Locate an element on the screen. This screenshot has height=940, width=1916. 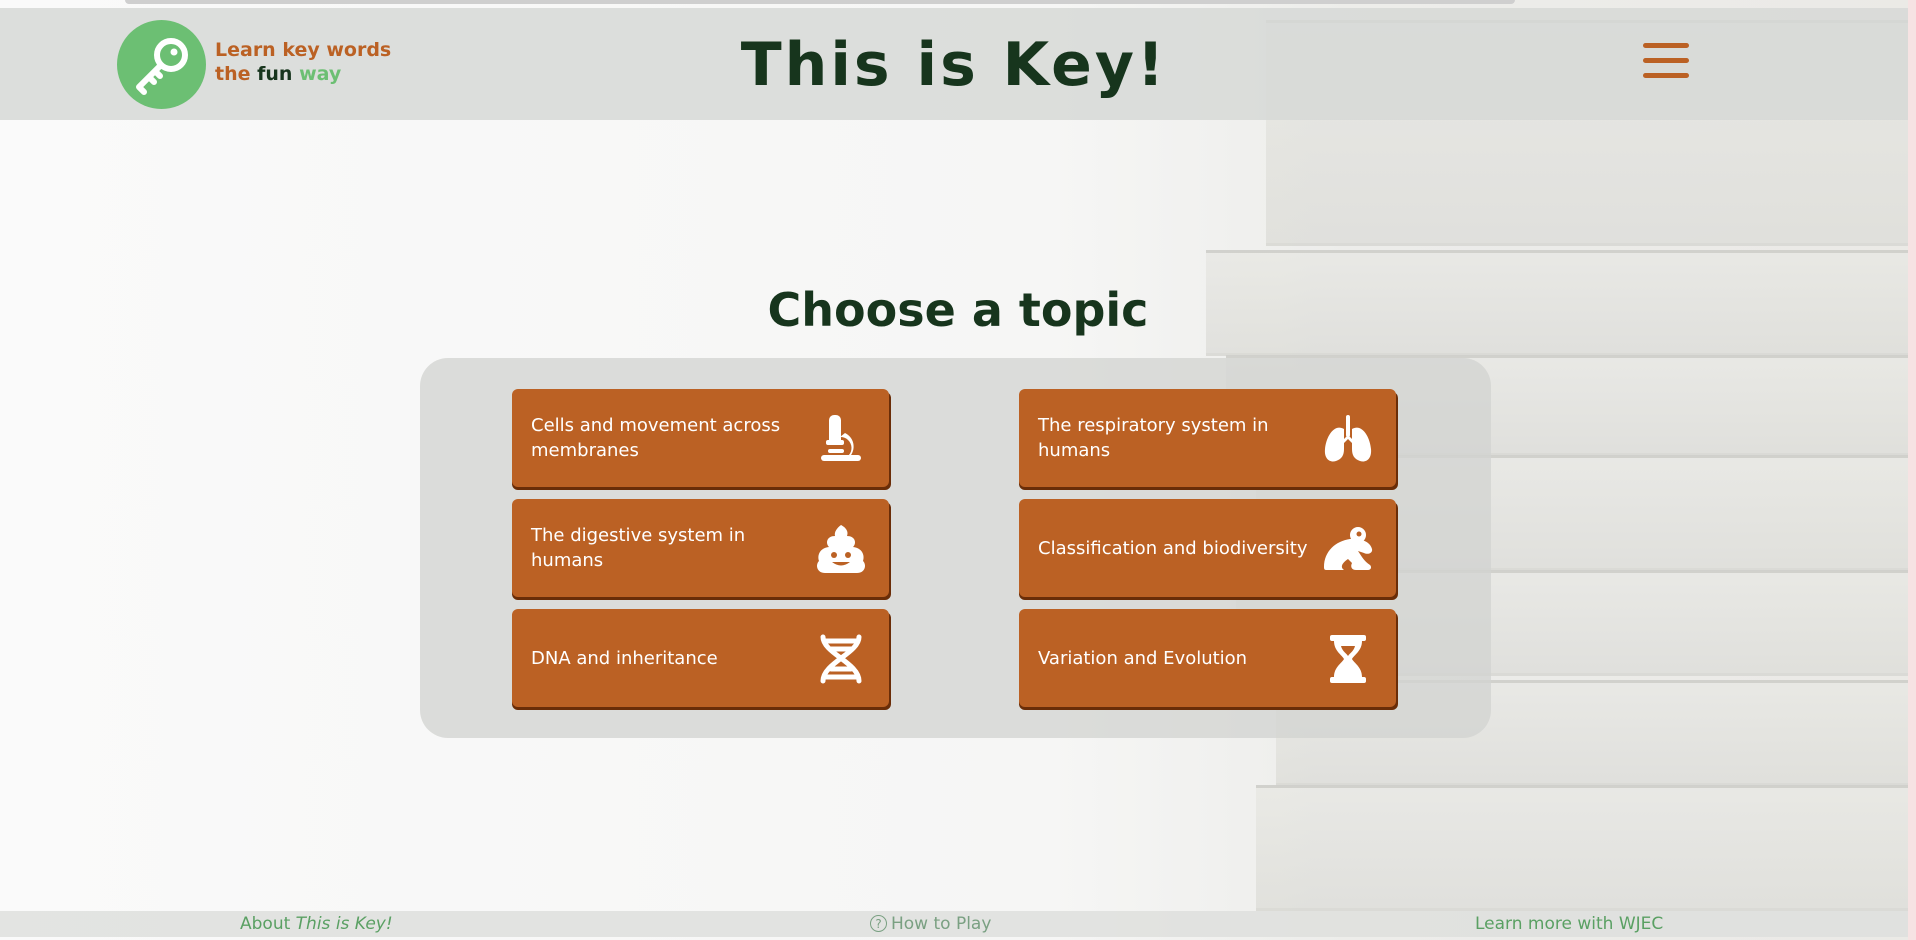
logo-tagline: Learn key words the fun way is located at coordinates (303, 62).